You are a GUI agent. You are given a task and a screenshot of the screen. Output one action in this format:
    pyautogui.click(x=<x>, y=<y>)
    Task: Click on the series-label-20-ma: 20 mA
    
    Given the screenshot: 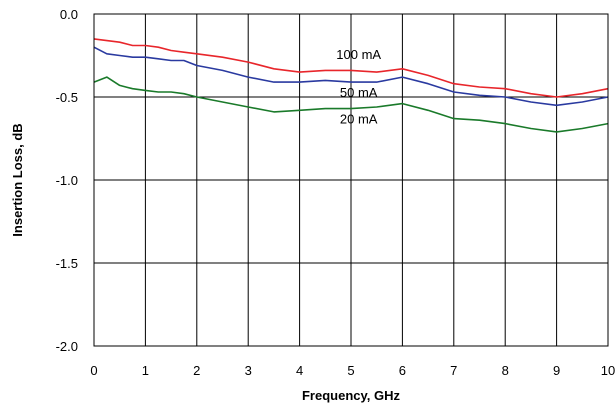 What is the action you would take?
    pyautogui.click(x=359, y=119)
    